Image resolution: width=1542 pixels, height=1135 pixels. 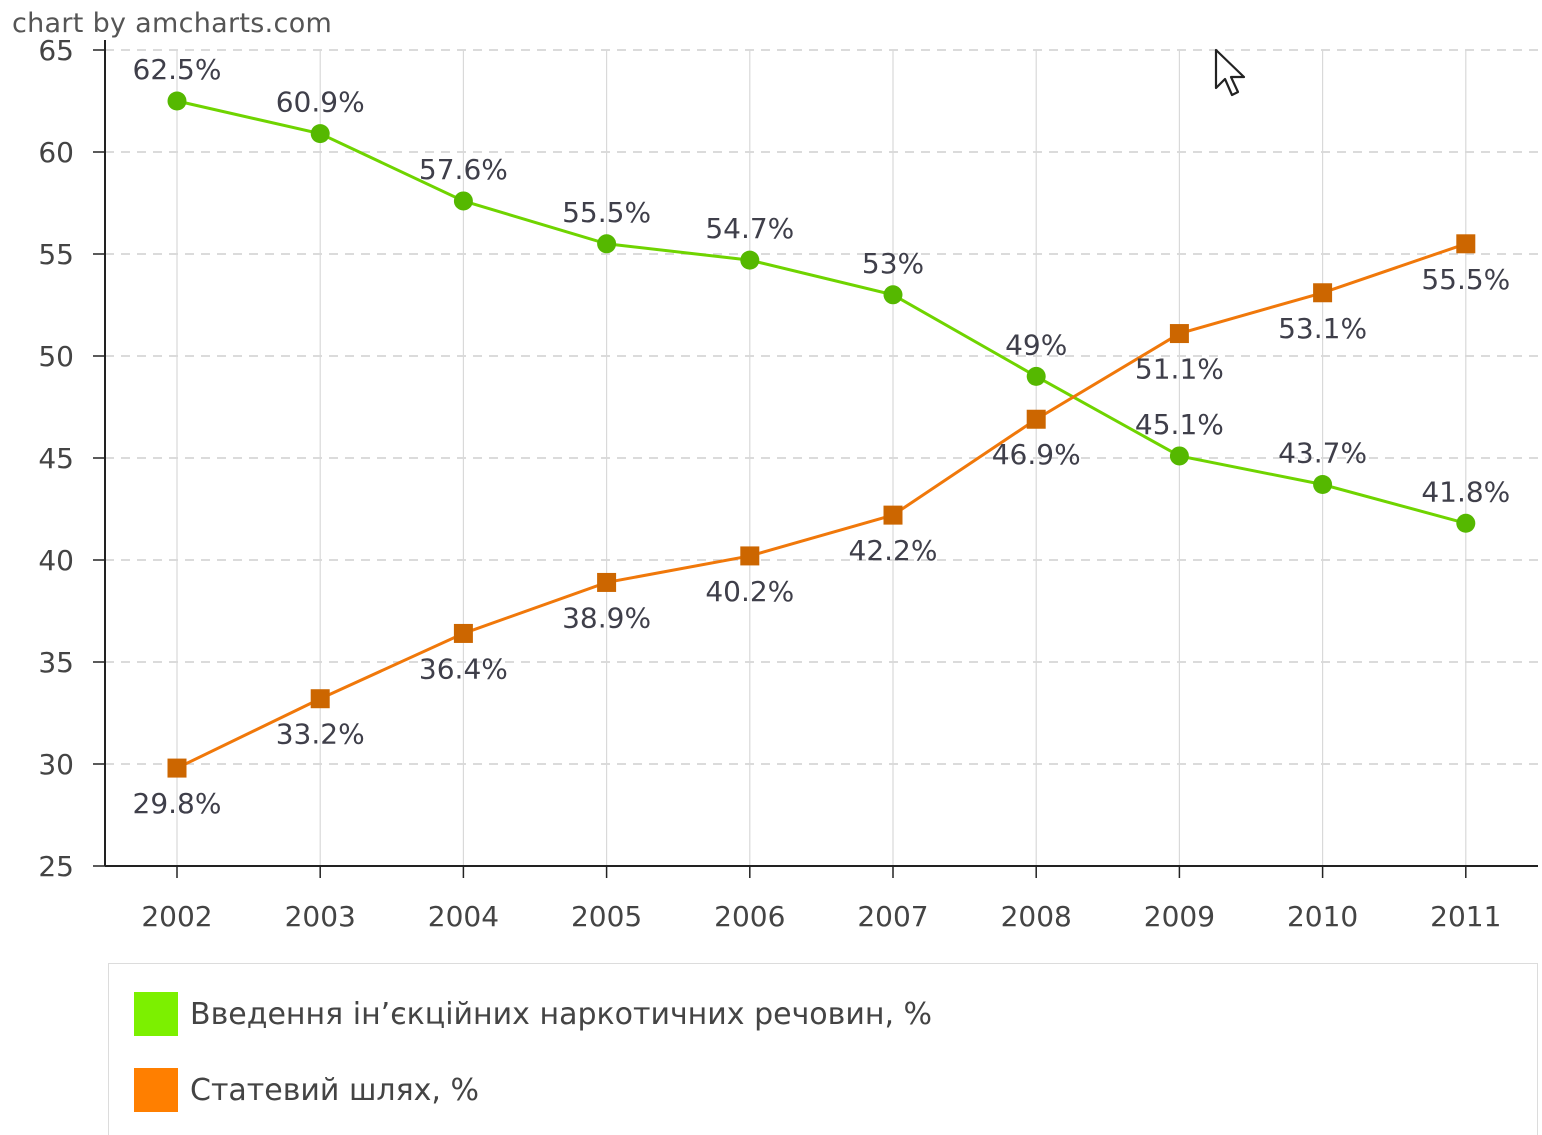 I want to click on data-label-sexual: 38.9%, so click(x=606, y=617).